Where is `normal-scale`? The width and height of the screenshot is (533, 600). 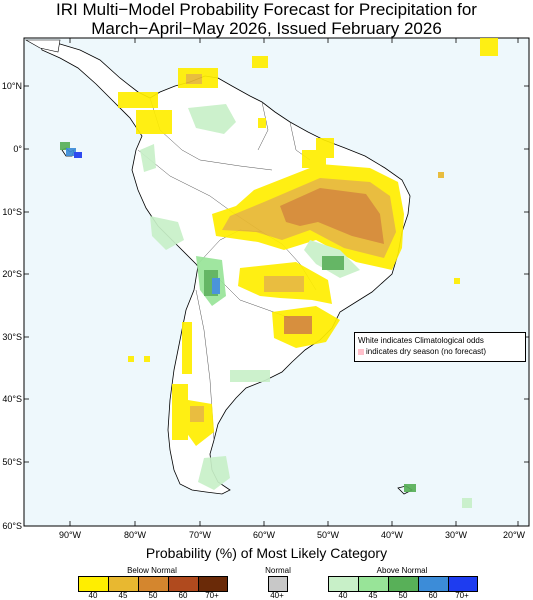 normal-scale is located at coordinates (278, 584).